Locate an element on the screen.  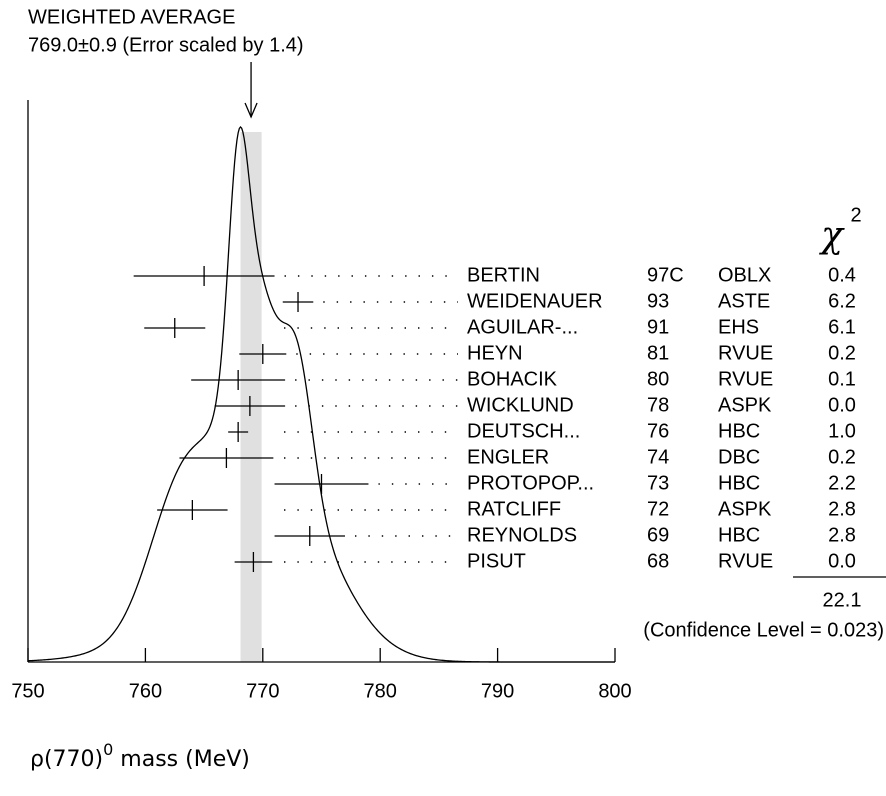
measurement-row: WICKLUND 78 ASPK 0.0 is located at coordinates (535, 405).